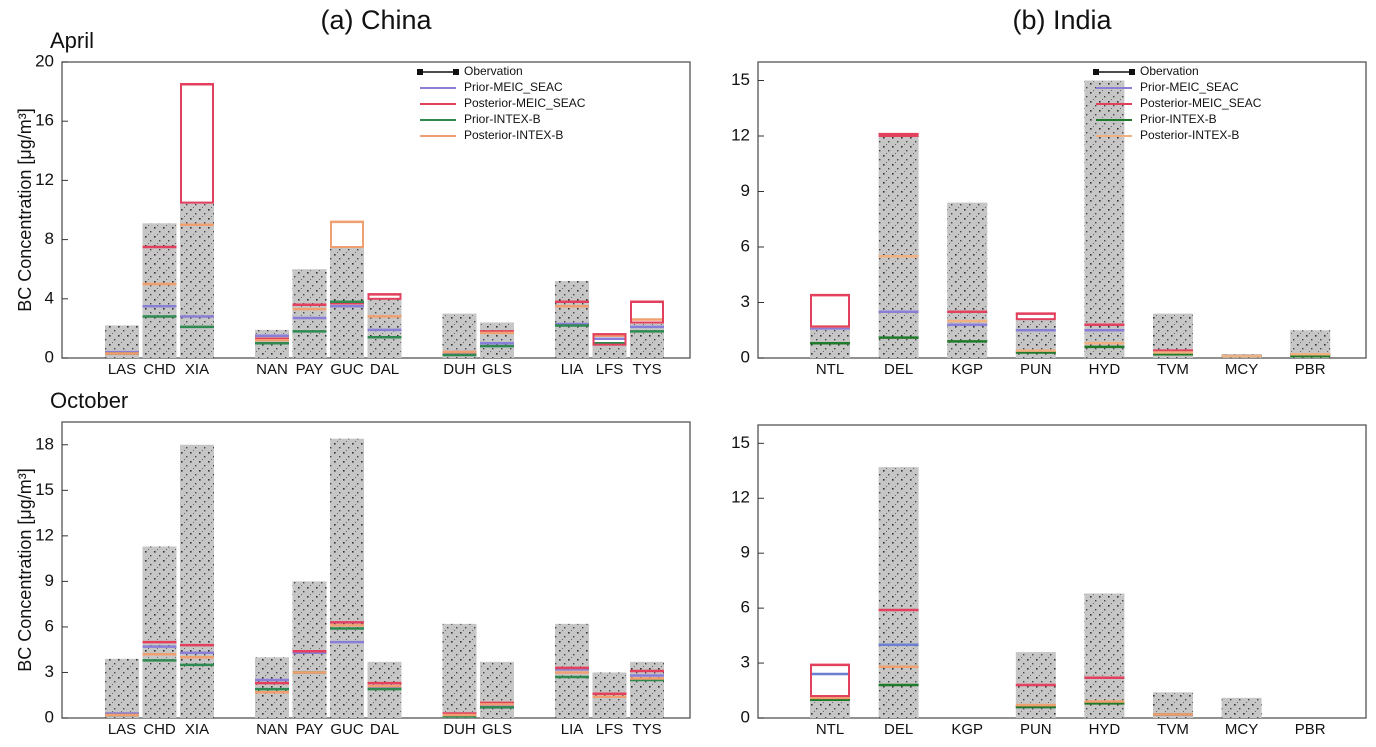 The width and height of the screenshot is (1376, 747). I want to click on y-tick-label: 20, so click(44, 60).